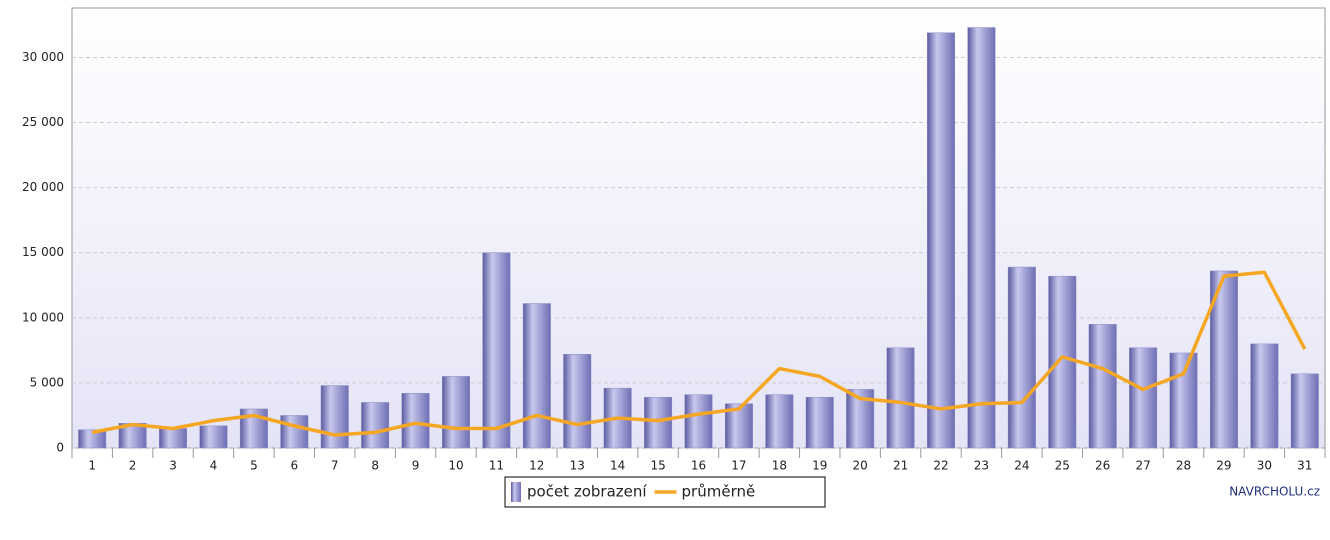  Describe the element at coordinates (1142, 466) in the screenshot. I see `x-tick-label: 27` at that location.